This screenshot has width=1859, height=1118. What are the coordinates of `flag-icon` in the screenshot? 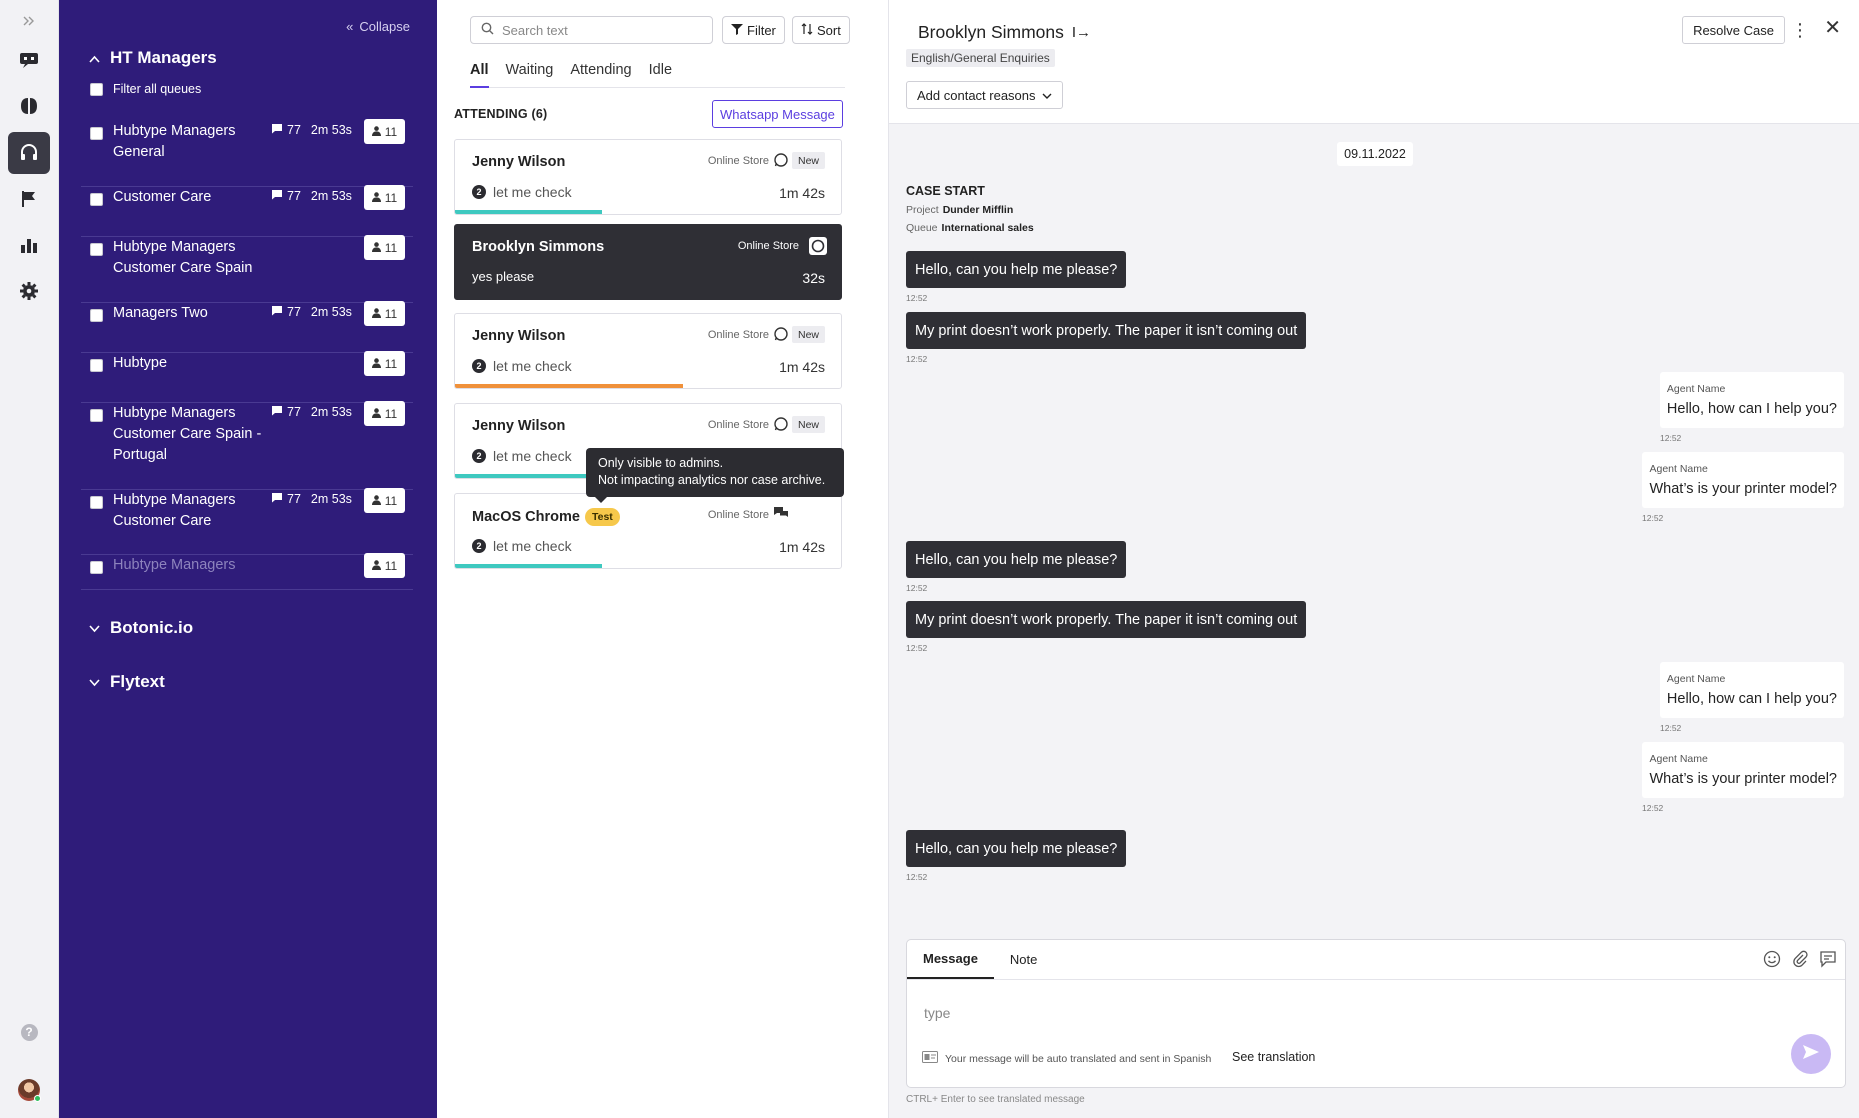 It's located at (29, 199).